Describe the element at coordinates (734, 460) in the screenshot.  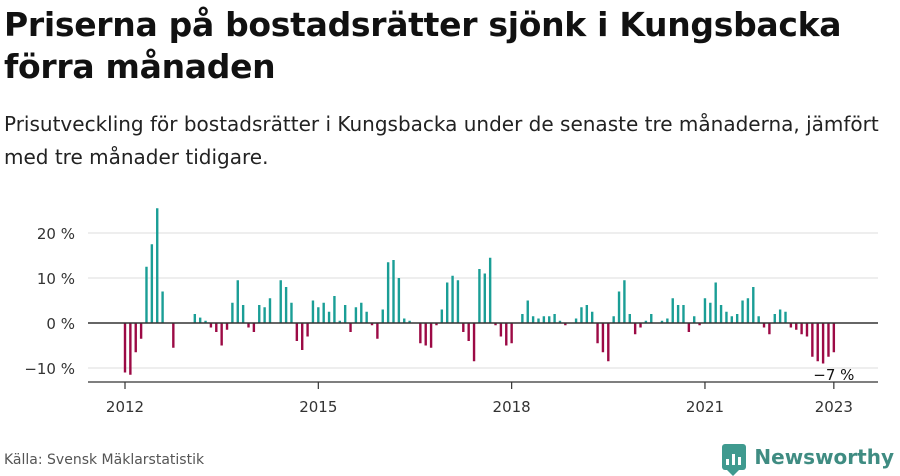
I see `newsworthy-logo-icon` at that location.